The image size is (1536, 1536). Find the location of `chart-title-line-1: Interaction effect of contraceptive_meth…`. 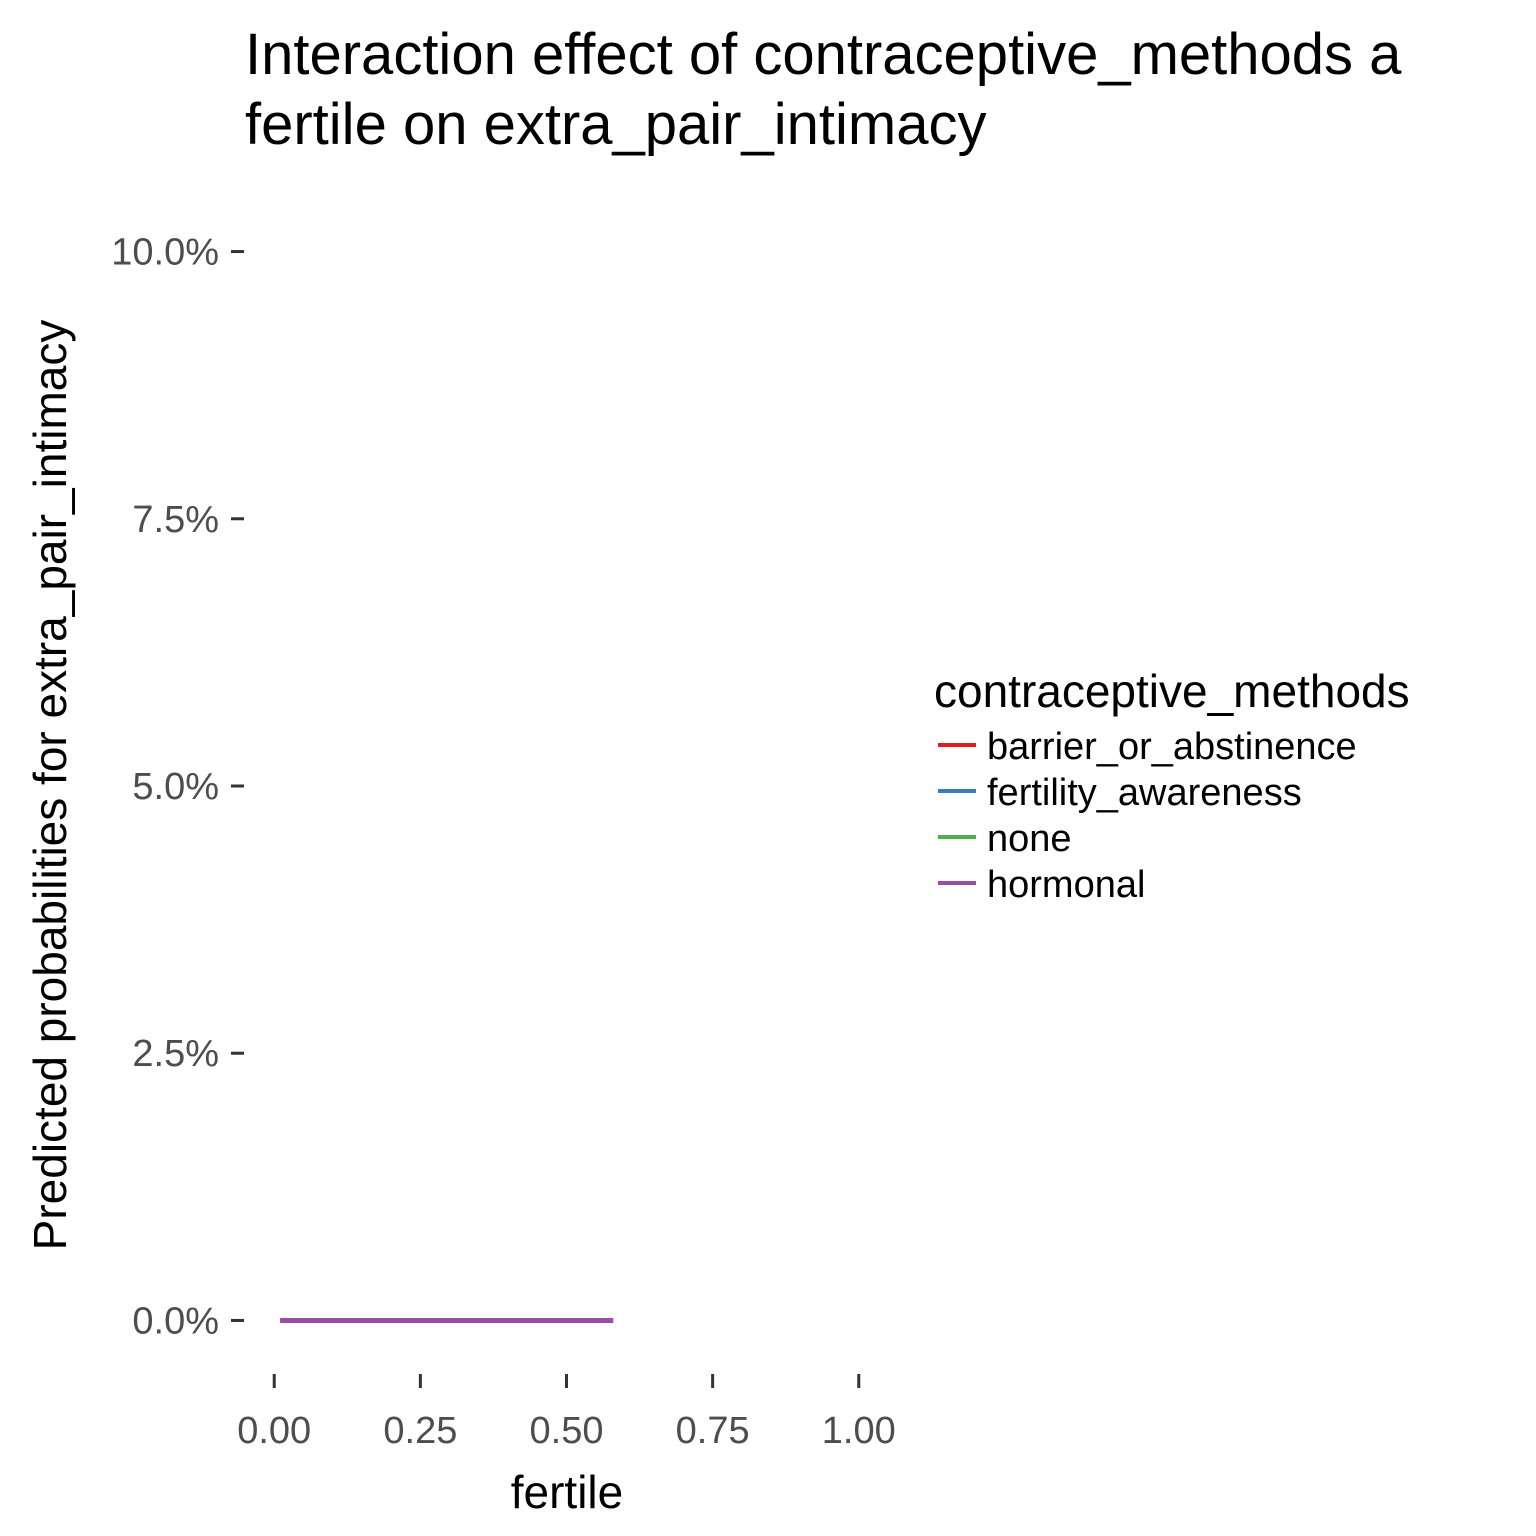

chart-title-line-1: Interaction effect of contraceptive_meth… is located at coordinates (823, 54).